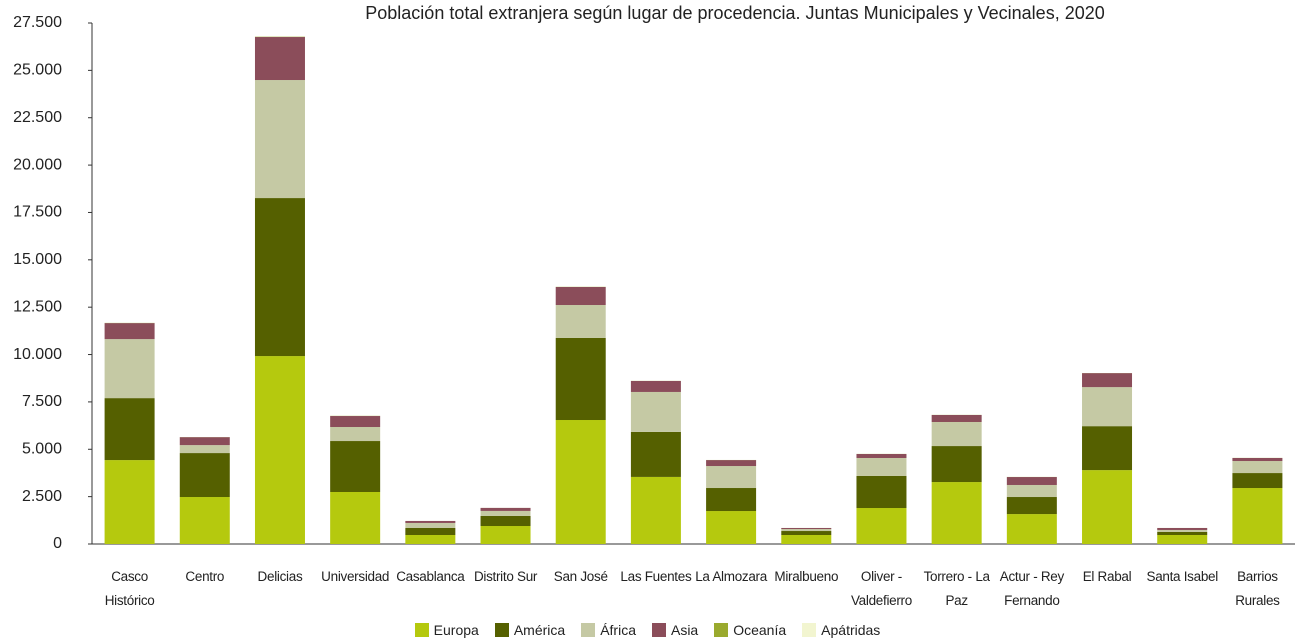  What do you see at coordinates (37, 306) in the screenshot?
I see `y-tick-label: 12.500` at bounding box center [37, 306].